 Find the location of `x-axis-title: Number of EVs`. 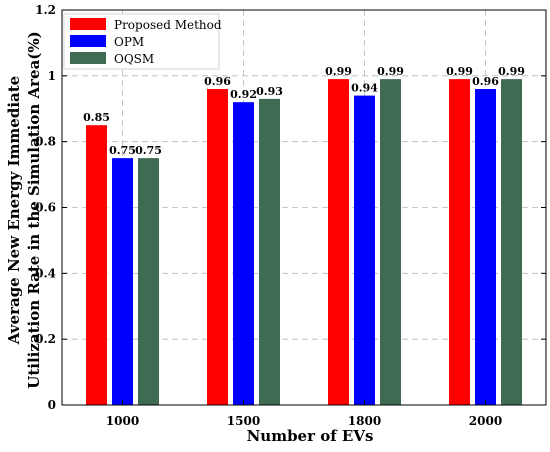

x-axis-title: Number of EVs is located at coordinates (310, 436).